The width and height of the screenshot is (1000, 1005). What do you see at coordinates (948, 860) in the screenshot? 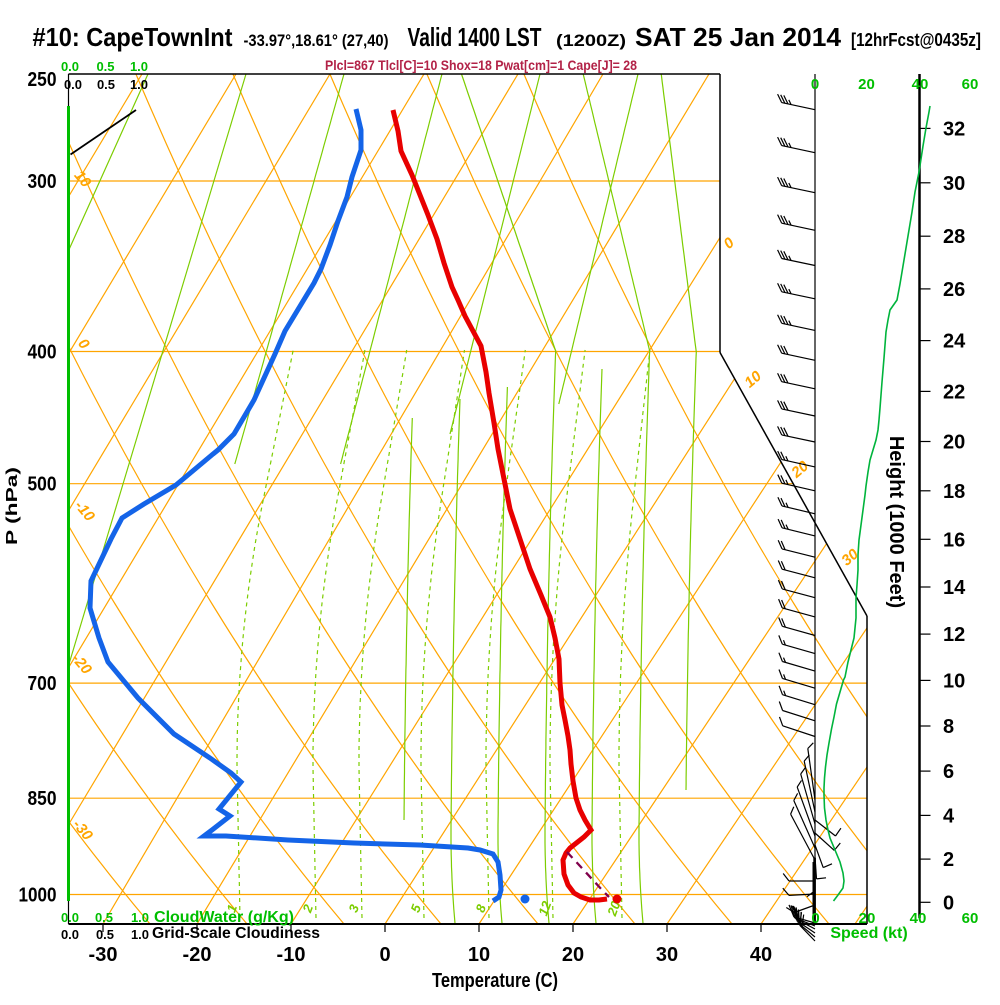
I see `svg-text: 2` at bounding box center [948, 860].